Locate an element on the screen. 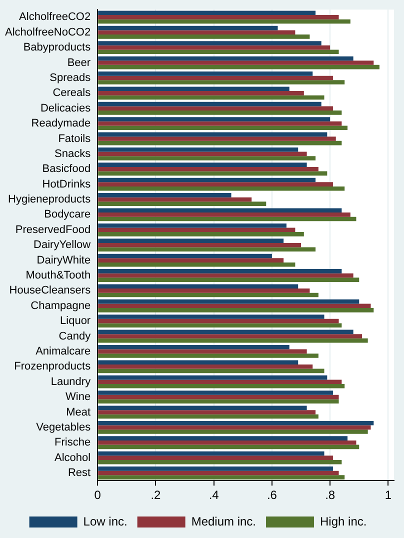  y-tick-label: Champagne is located at coordinates (60, 306).